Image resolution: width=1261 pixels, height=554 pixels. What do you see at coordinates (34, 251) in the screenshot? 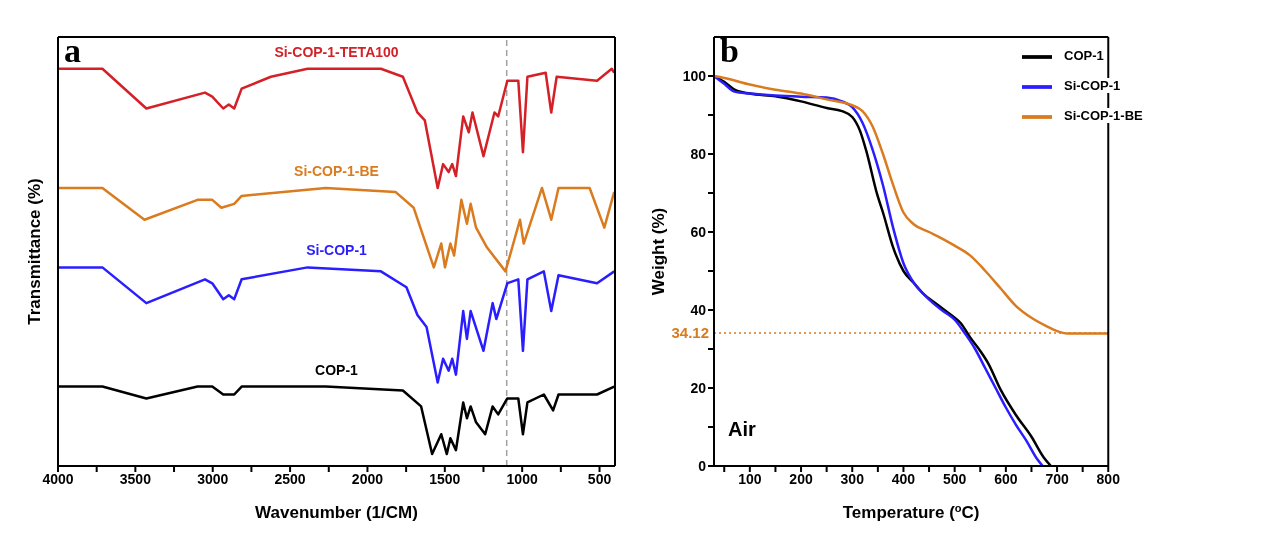
I see `y-axis-title: Transmittance (%)` at bounding box center [34, 251].